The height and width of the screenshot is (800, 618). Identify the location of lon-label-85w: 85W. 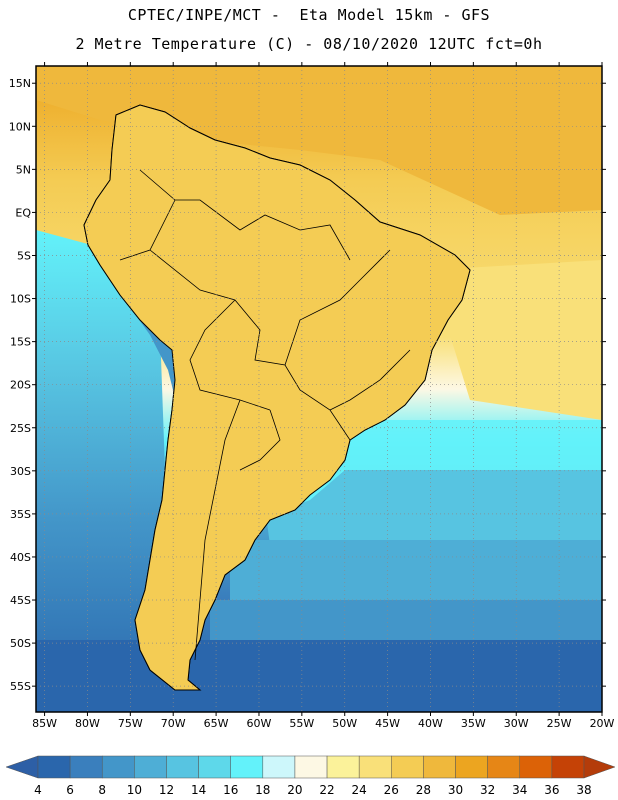
(44, 723).